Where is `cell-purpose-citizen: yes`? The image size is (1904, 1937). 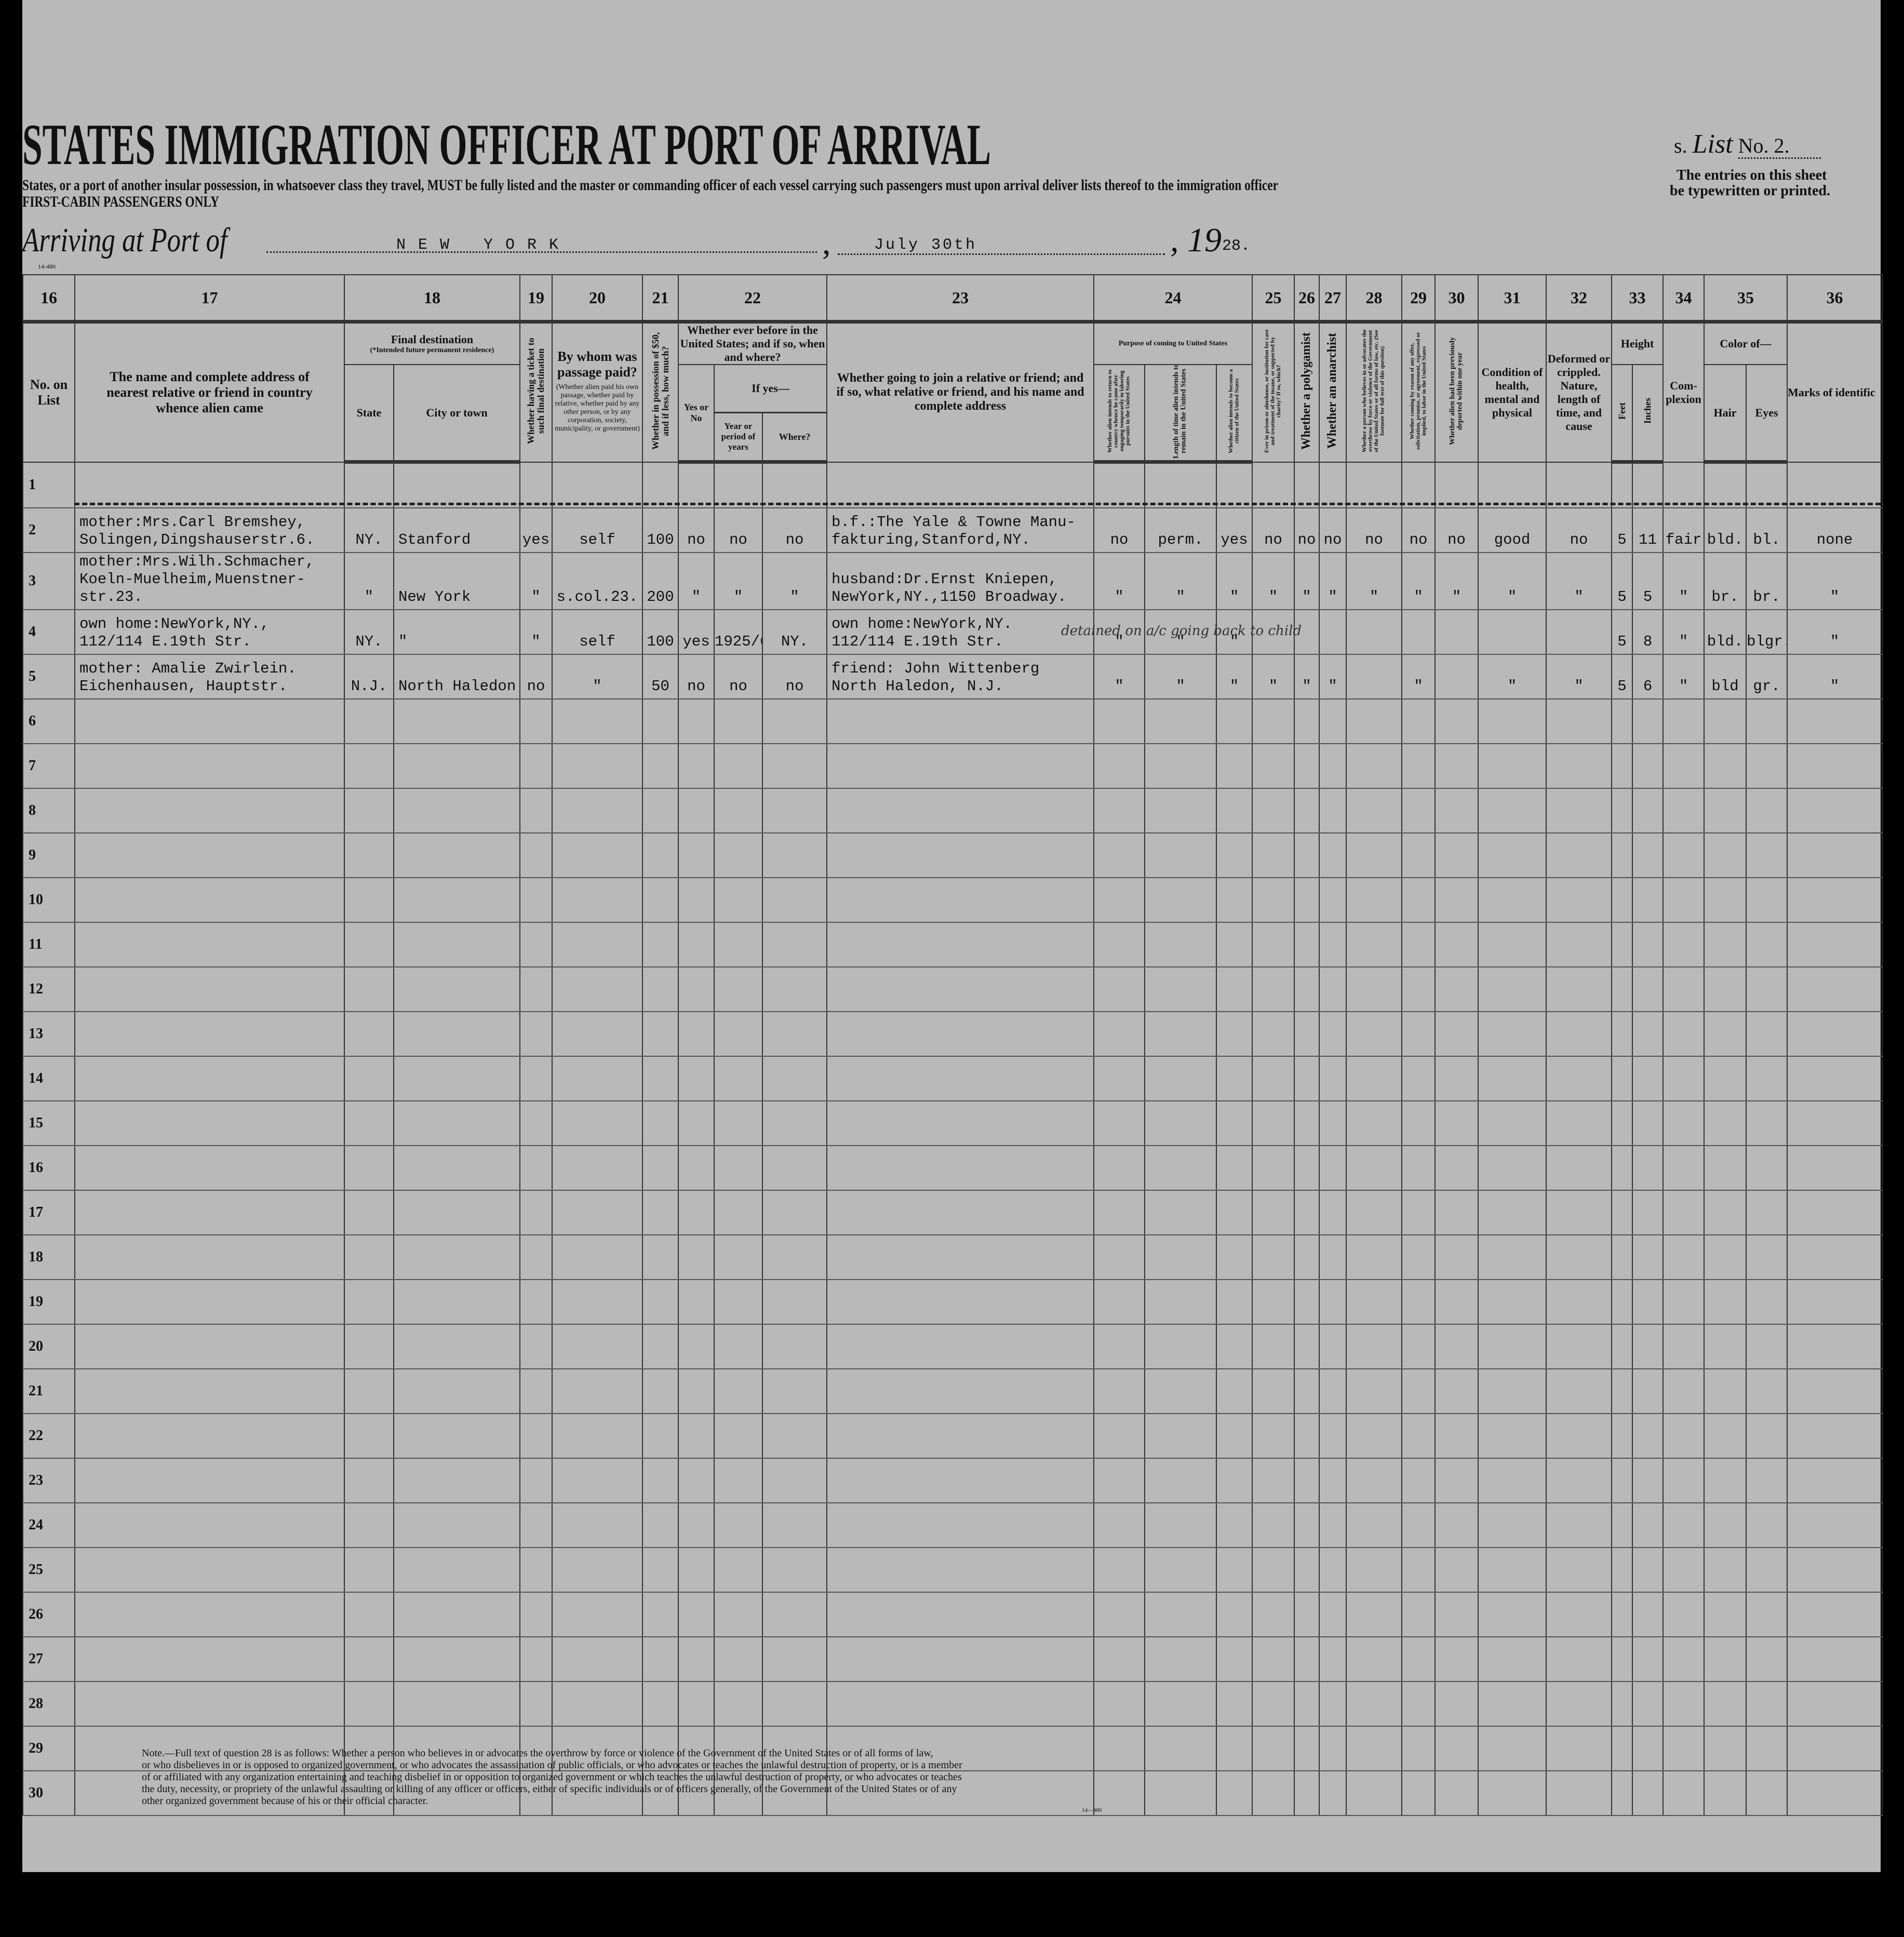
cell-purpose-citizen: yes is located at coordinates (1235, 530).